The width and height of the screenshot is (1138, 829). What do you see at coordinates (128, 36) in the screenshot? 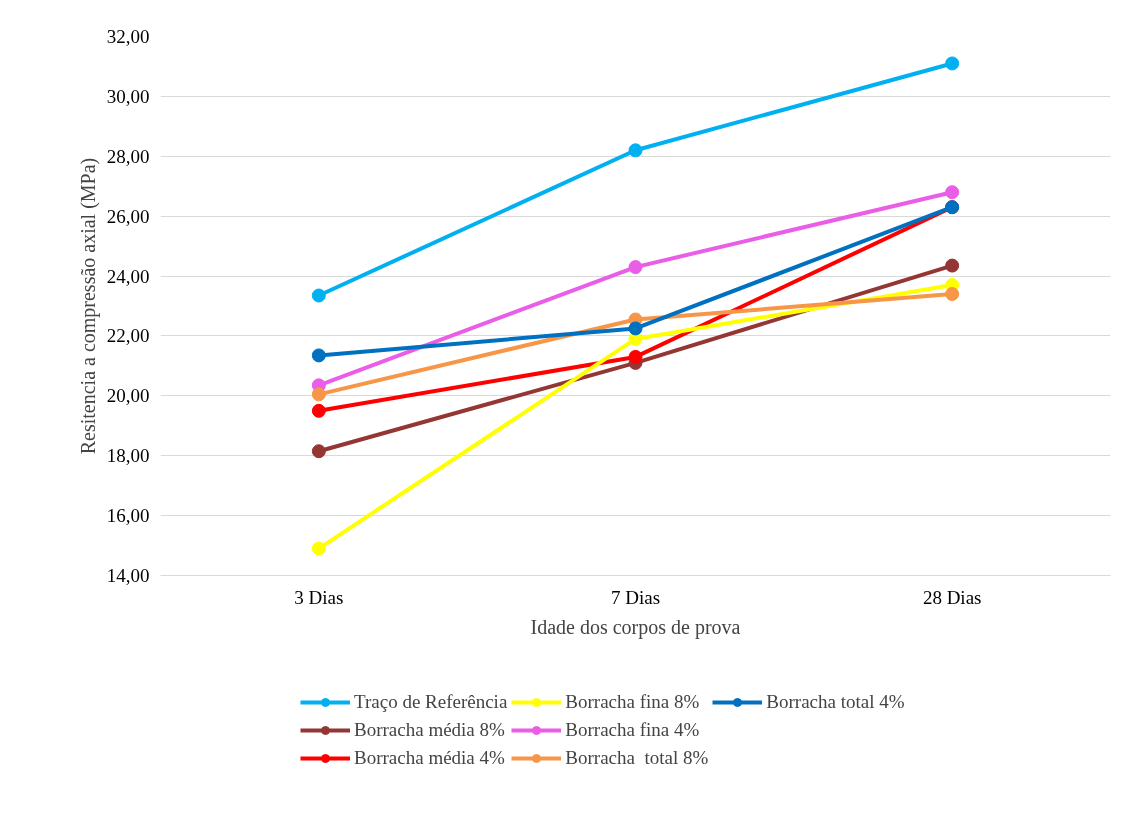
I see `y-tick-label: 32,00` at bounding box center [128, 36].